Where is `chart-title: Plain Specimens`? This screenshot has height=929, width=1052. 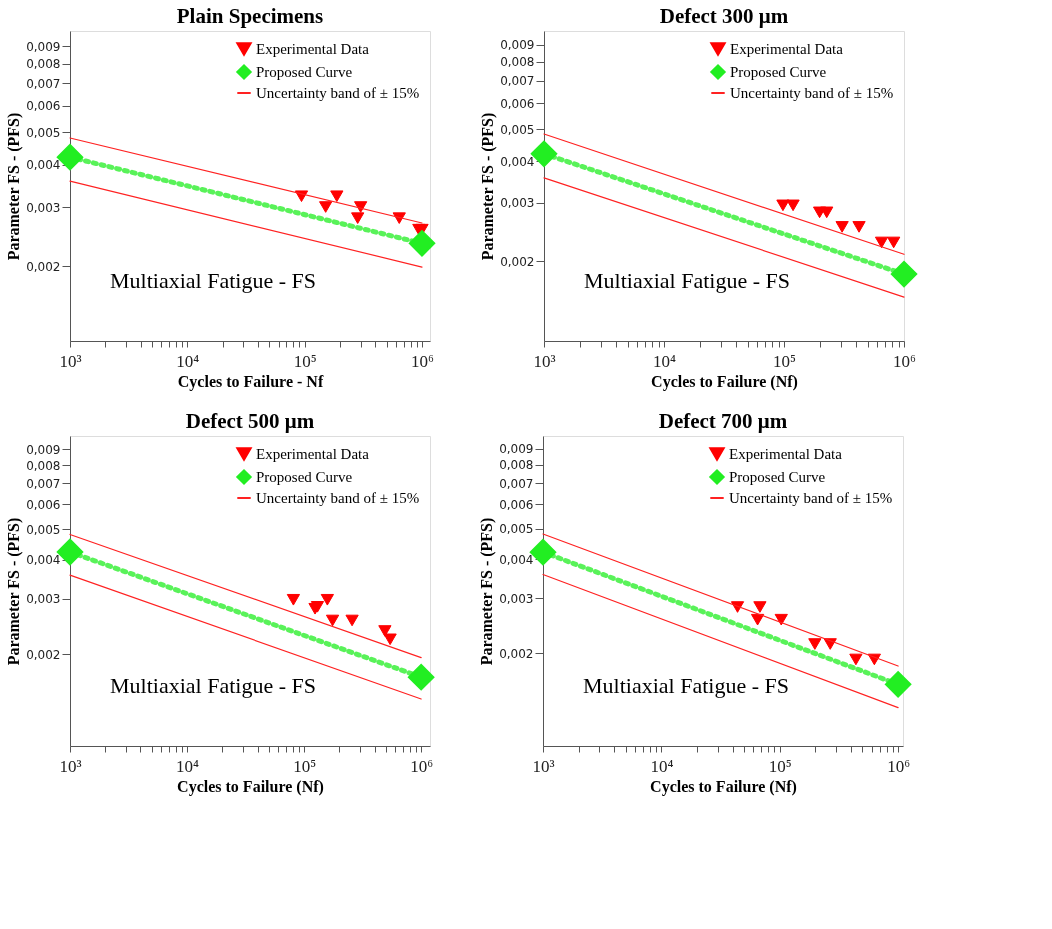
chart-title: Plain Specimens is located at coordinates (250, 16).